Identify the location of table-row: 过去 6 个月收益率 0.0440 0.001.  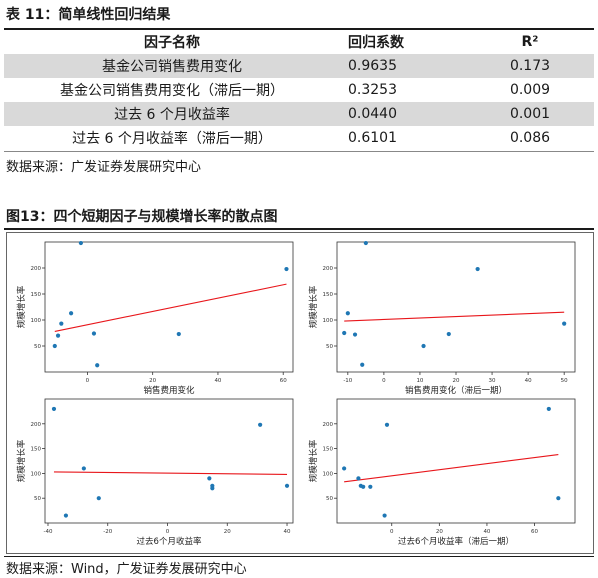
(299, 114).